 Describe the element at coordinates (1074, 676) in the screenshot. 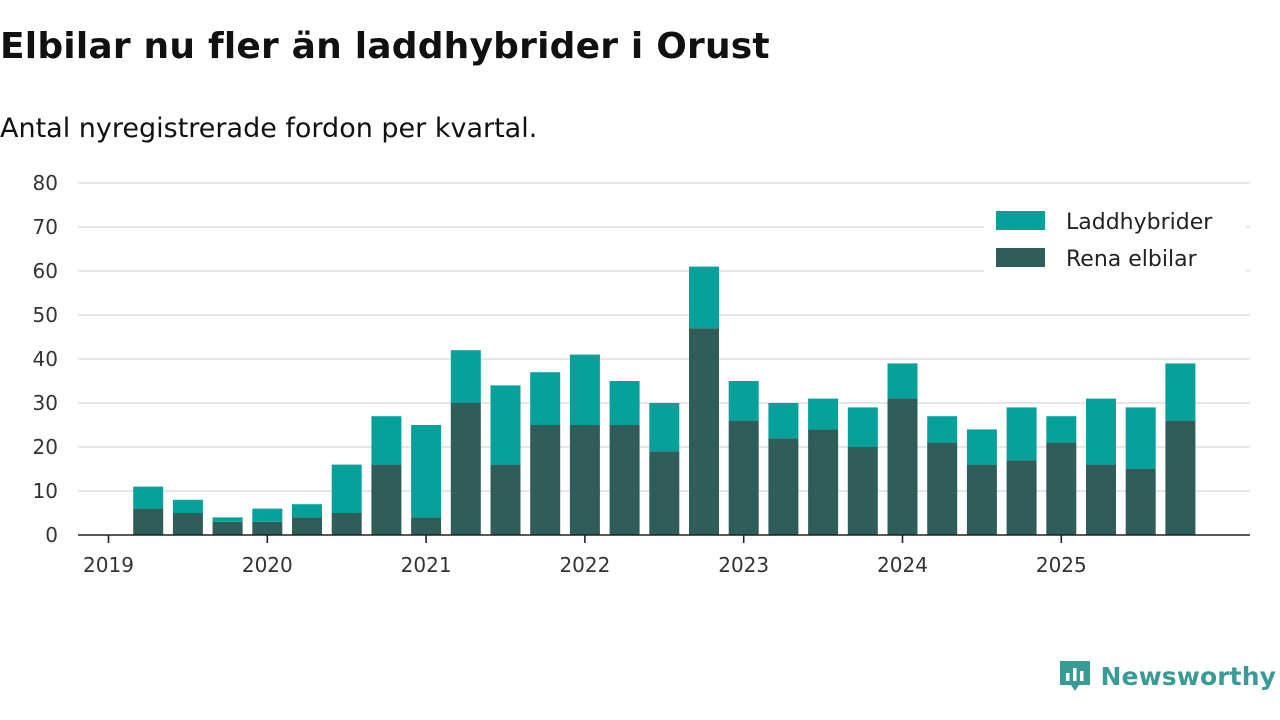

I see `newsworthy-logo-icon` at that location.